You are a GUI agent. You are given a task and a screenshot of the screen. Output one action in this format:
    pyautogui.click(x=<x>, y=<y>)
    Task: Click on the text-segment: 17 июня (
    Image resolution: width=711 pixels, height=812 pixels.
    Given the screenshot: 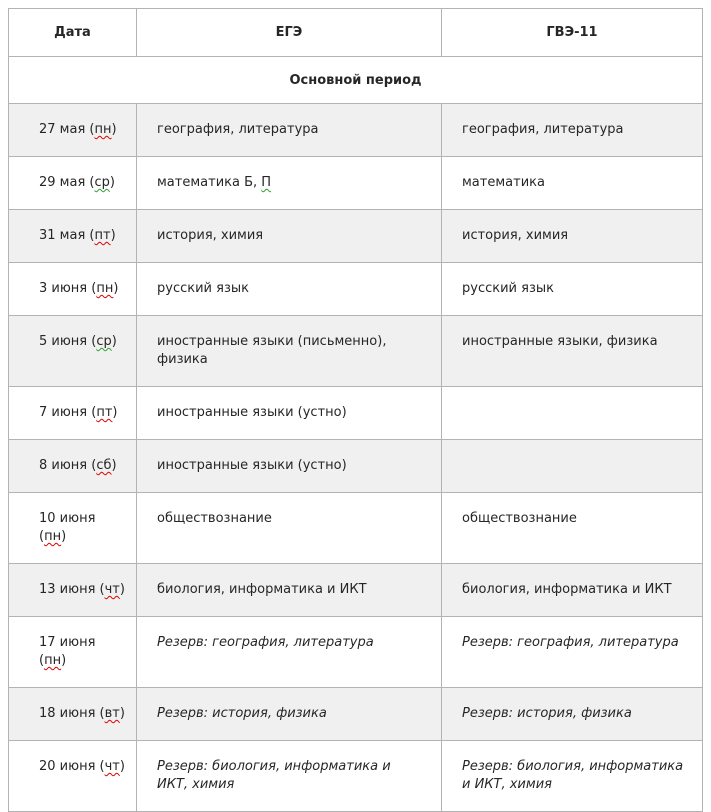 What is the action you would take?
    pyautogui.click(x=67, y=651)
    